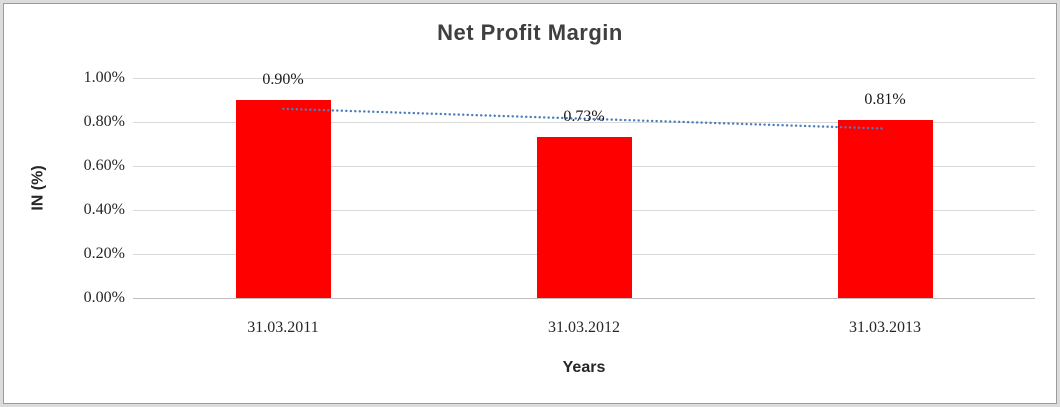  What do you see at coordinates (283, 79) in the screenshot?
I see `bar-value-label: 0.90%` at bounding box center [283, 79].